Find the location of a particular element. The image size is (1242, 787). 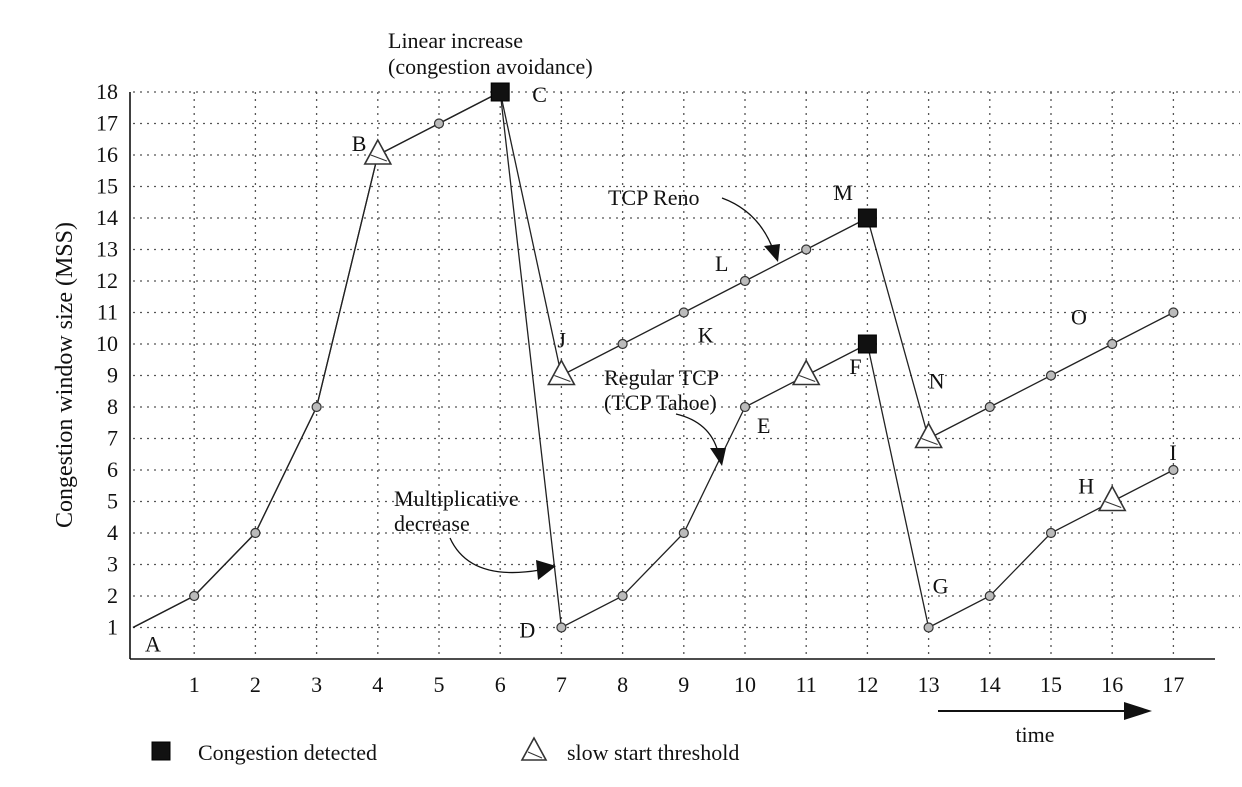

x-tick-label: 15 is located at coordinates (1051, 684).